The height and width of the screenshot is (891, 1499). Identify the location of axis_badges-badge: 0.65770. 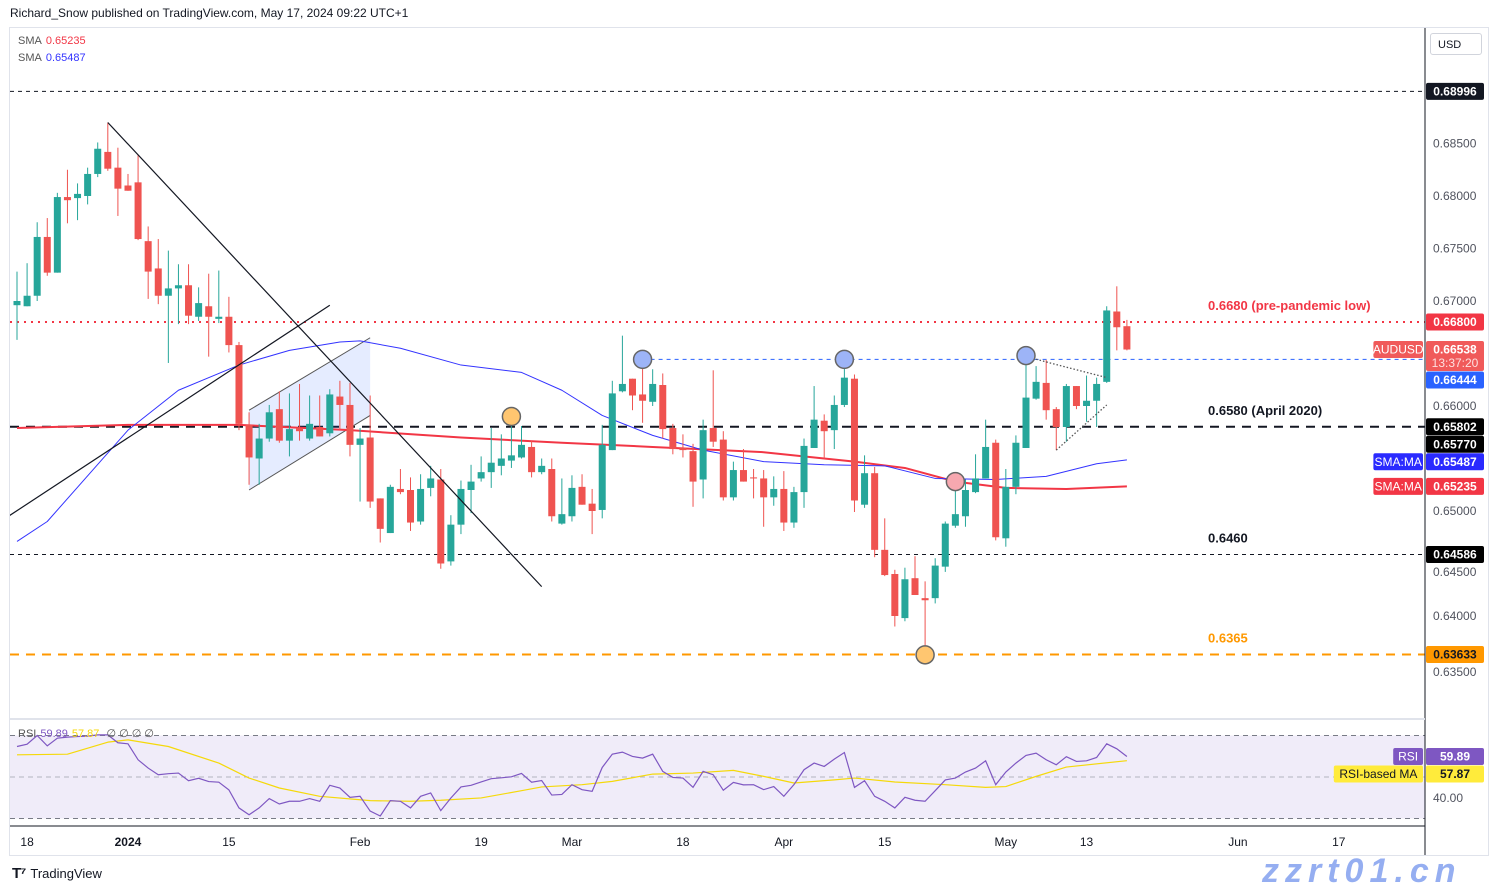
(1455, 444).